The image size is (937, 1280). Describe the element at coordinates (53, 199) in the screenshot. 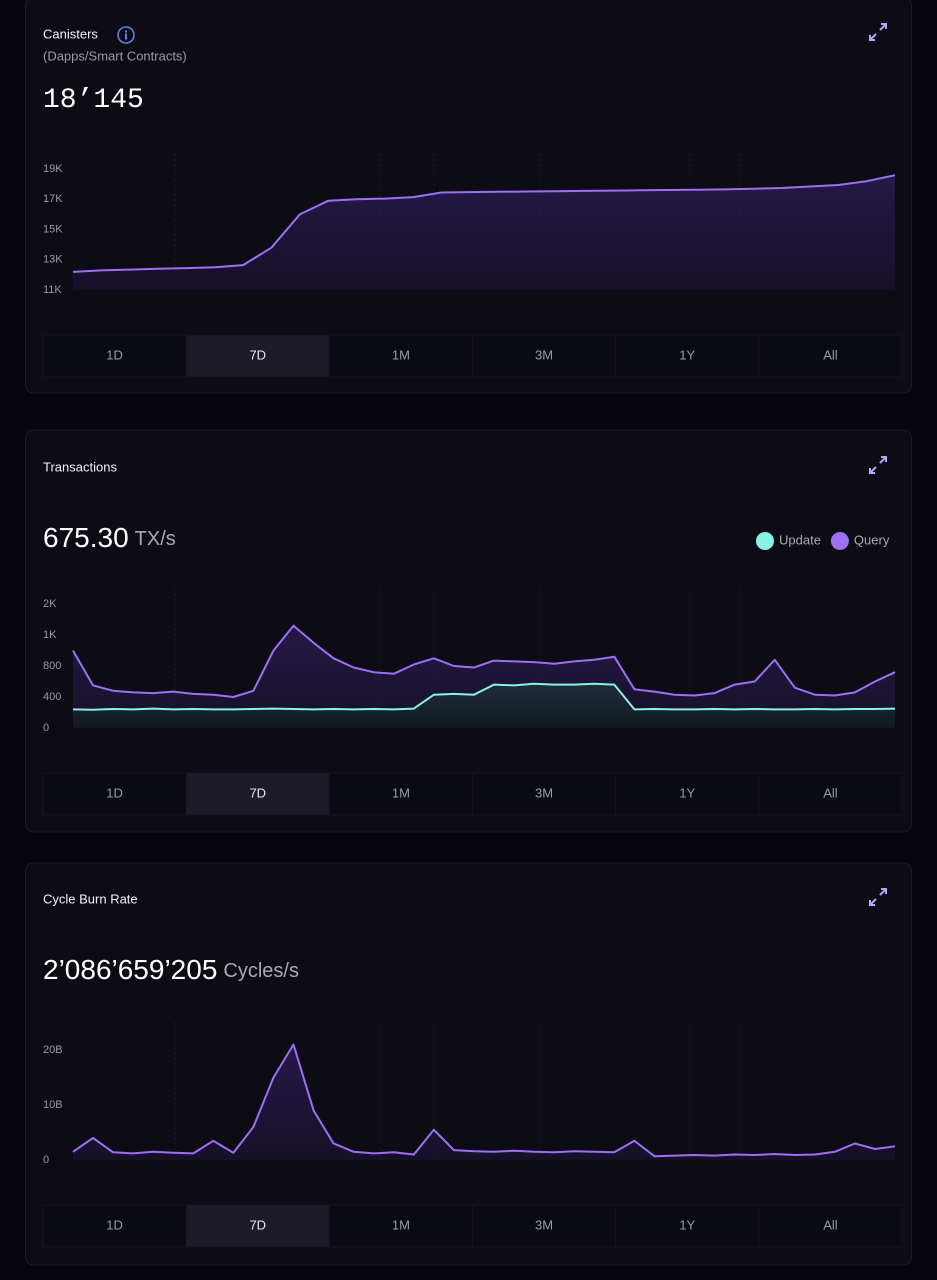

I see `y-tick-label: 17K` at that location.